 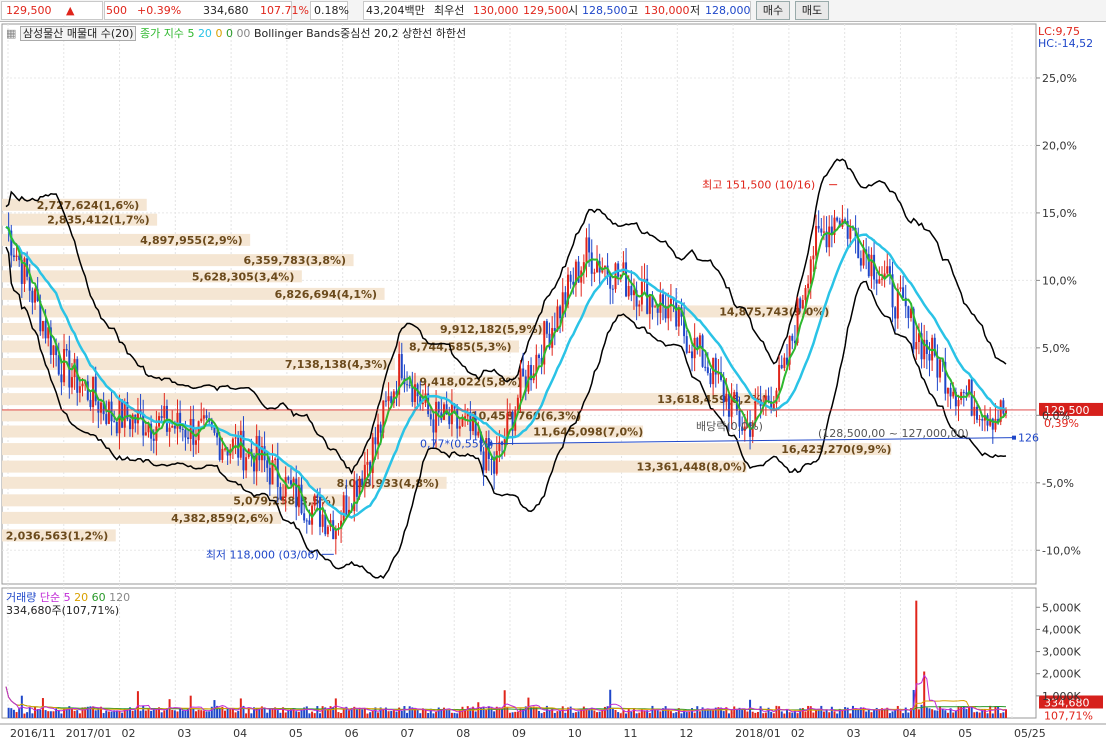 What do you see at coordinates (812, 10) in the screenshot?
I see `sell-button: 매도` at bounding box center [812, 10].